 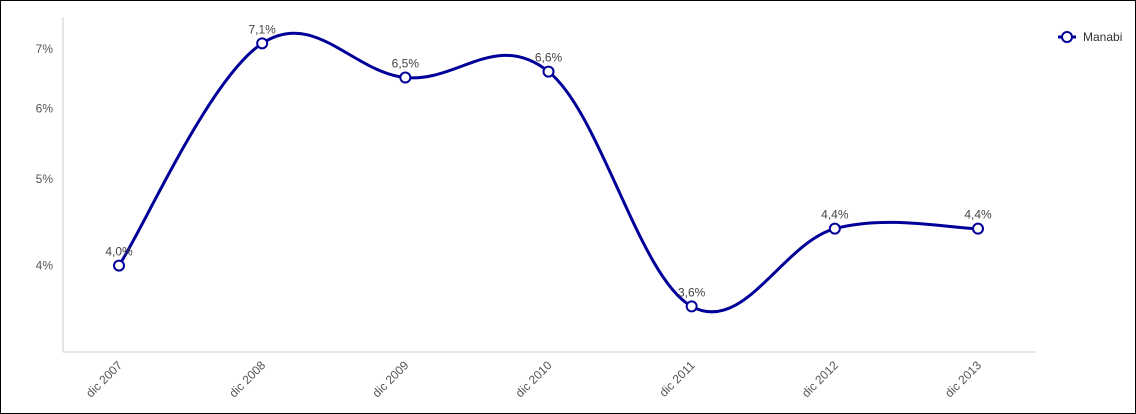 What do you see at coordinates (119, 252) in the screenshot?
I see `data-label: 4,0%` at bounding box center [119, 252].